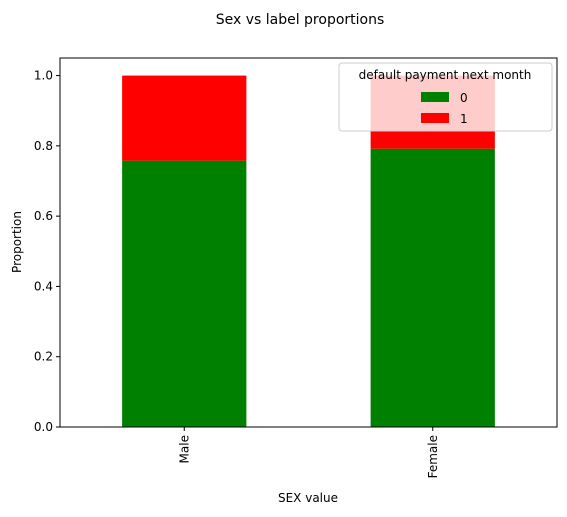  Describe the element at coordinates (184, 449) in the screenshot. I see `x-tick-label-male: Male` at that location.